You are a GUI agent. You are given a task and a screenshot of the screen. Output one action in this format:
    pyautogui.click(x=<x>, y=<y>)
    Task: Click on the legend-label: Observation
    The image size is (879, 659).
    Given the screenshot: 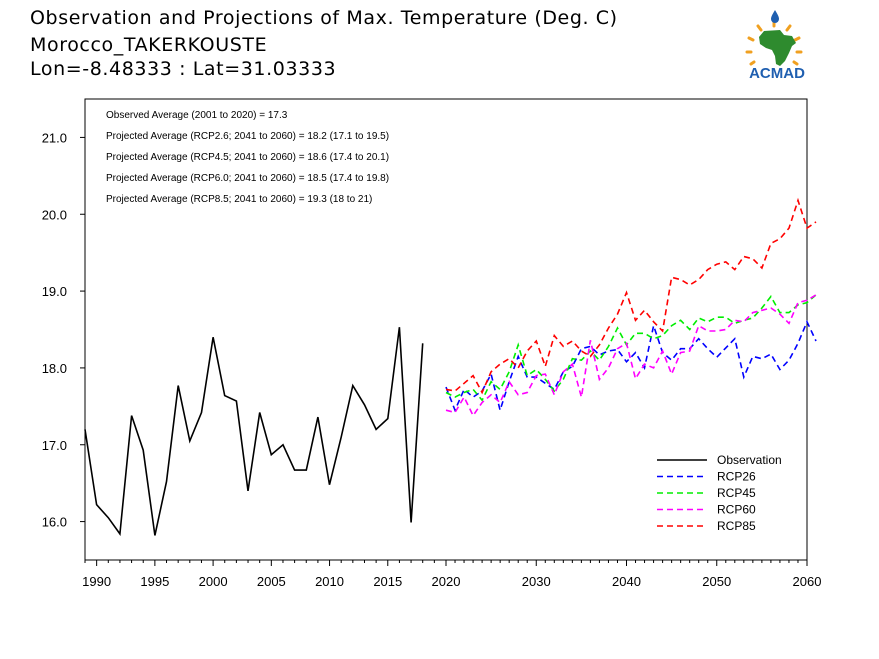 What is the action you would take?
    pyautogui.click(x=749, y=460)
    